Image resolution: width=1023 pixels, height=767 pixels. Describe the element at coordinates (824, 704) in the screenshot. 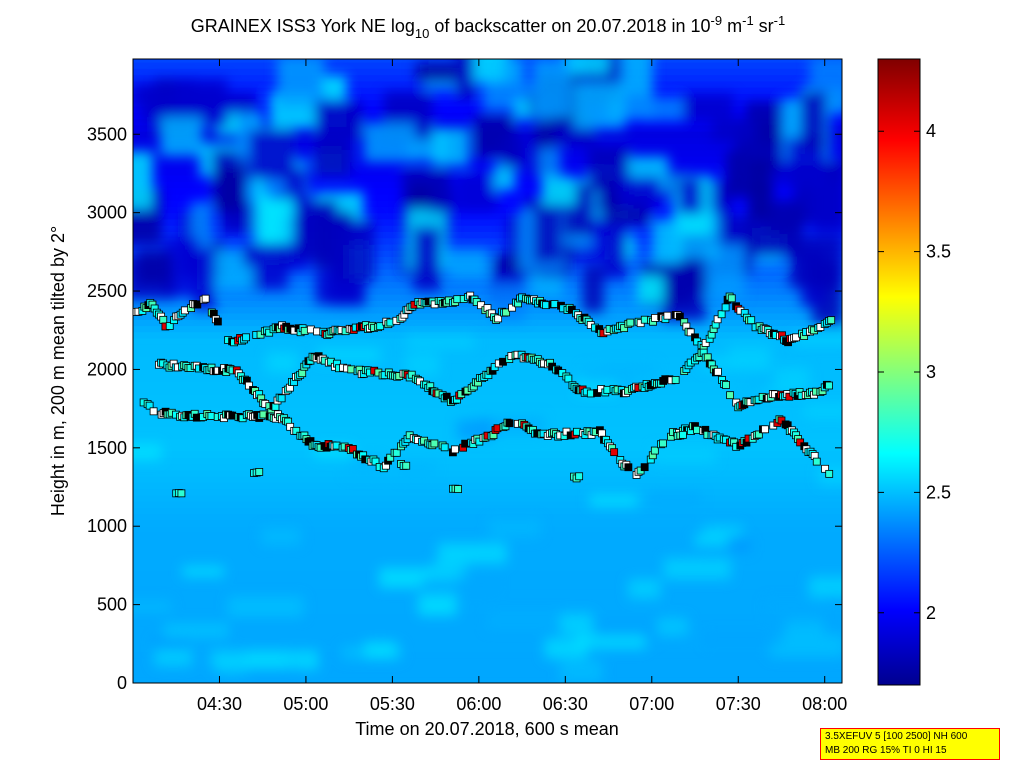

I see `x-tick-label: 08:00` at that location.